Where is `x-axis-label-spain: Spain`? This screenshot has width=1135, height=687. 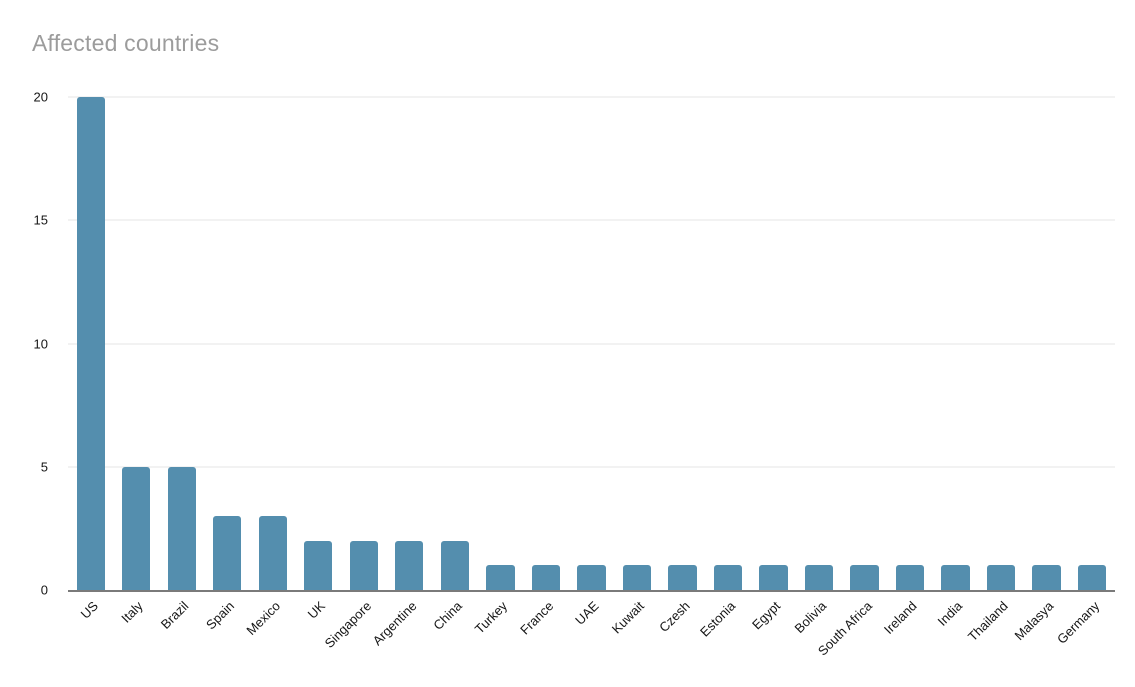
x-axis-label-spain: Spain is located at coordinates (220, 615).